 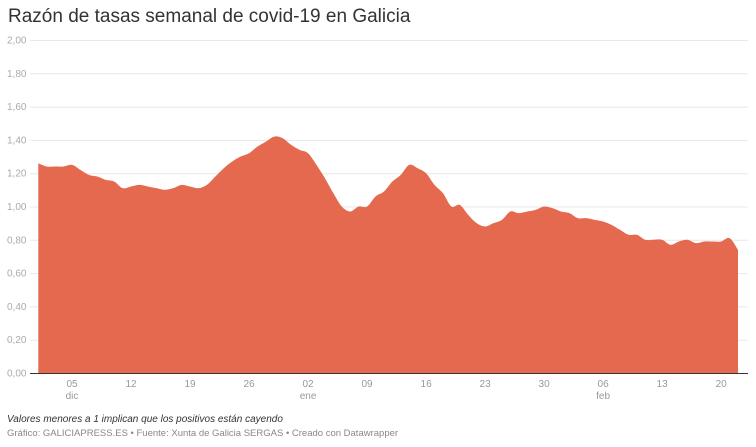 What do you see at coordinates (308, 396) in the screenshot?
I see `x-tick-month-label: ene` at bounding box center [308, 396].